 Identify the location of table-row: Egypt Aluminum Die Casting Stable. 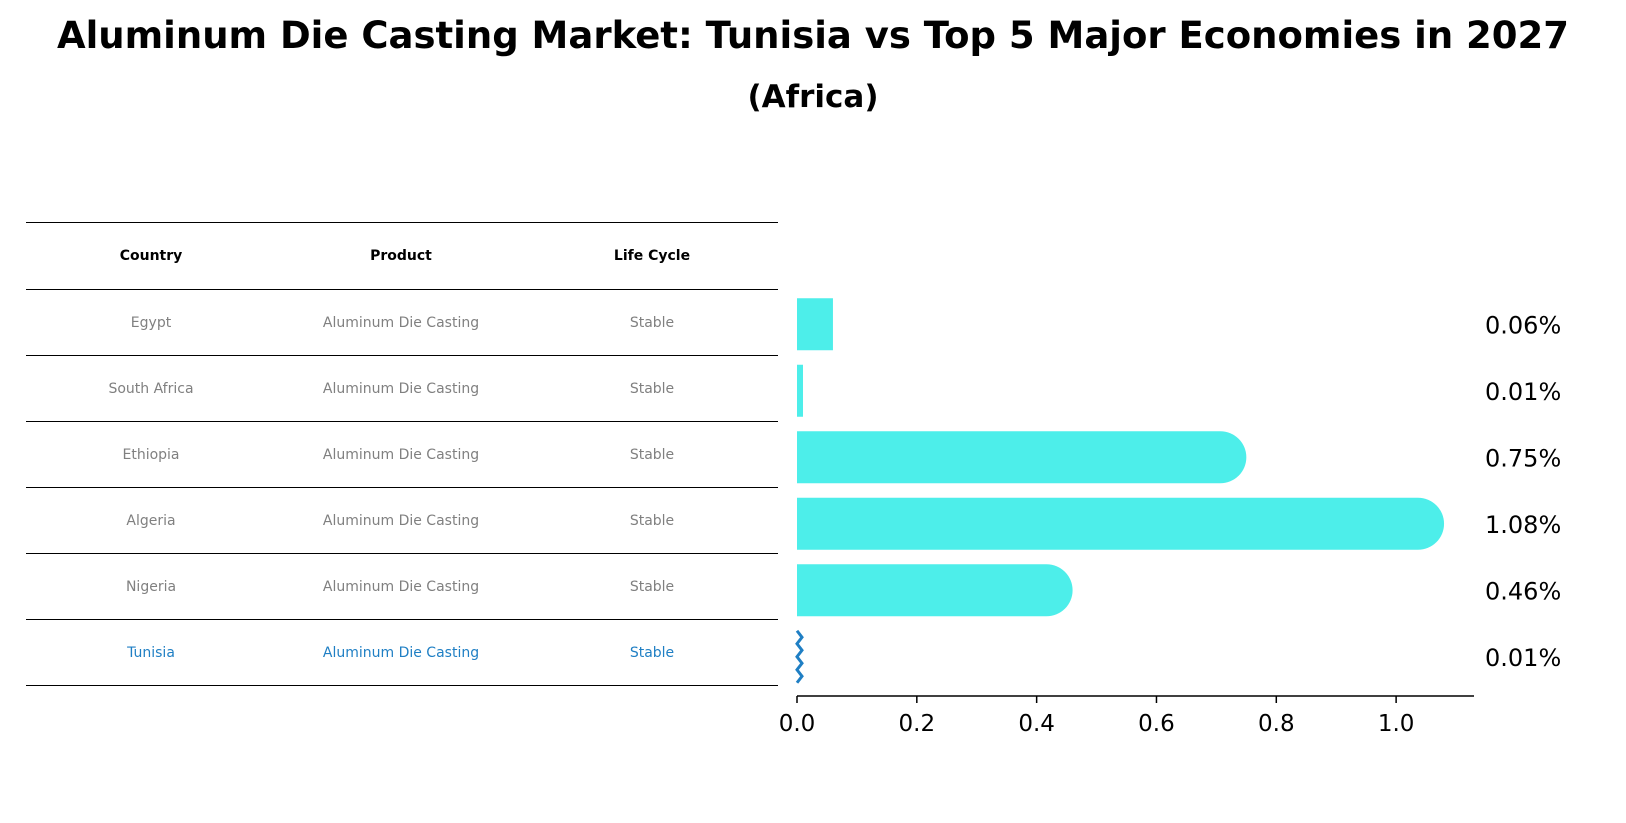
(402, 323).